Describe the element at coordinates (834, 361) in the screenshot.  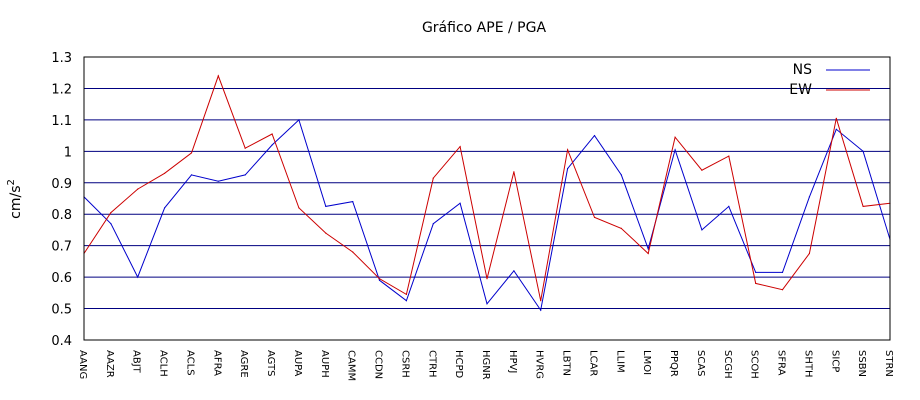
I see `x-tick-label-sicp: SICP` at that location.